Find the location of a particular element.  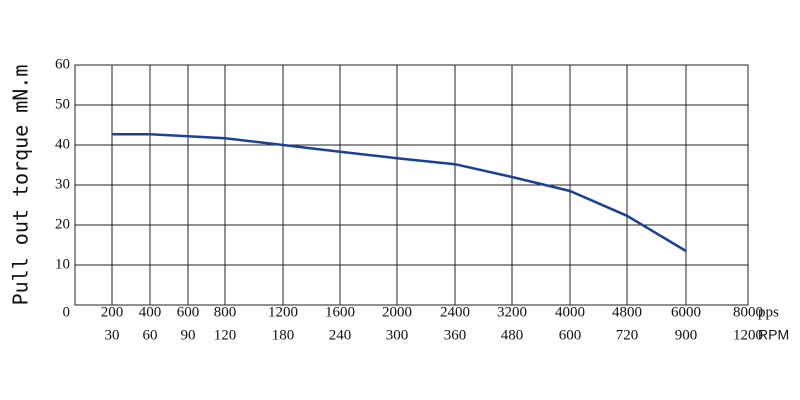

x2-unit: RPM is located at coordinates (773, 335).